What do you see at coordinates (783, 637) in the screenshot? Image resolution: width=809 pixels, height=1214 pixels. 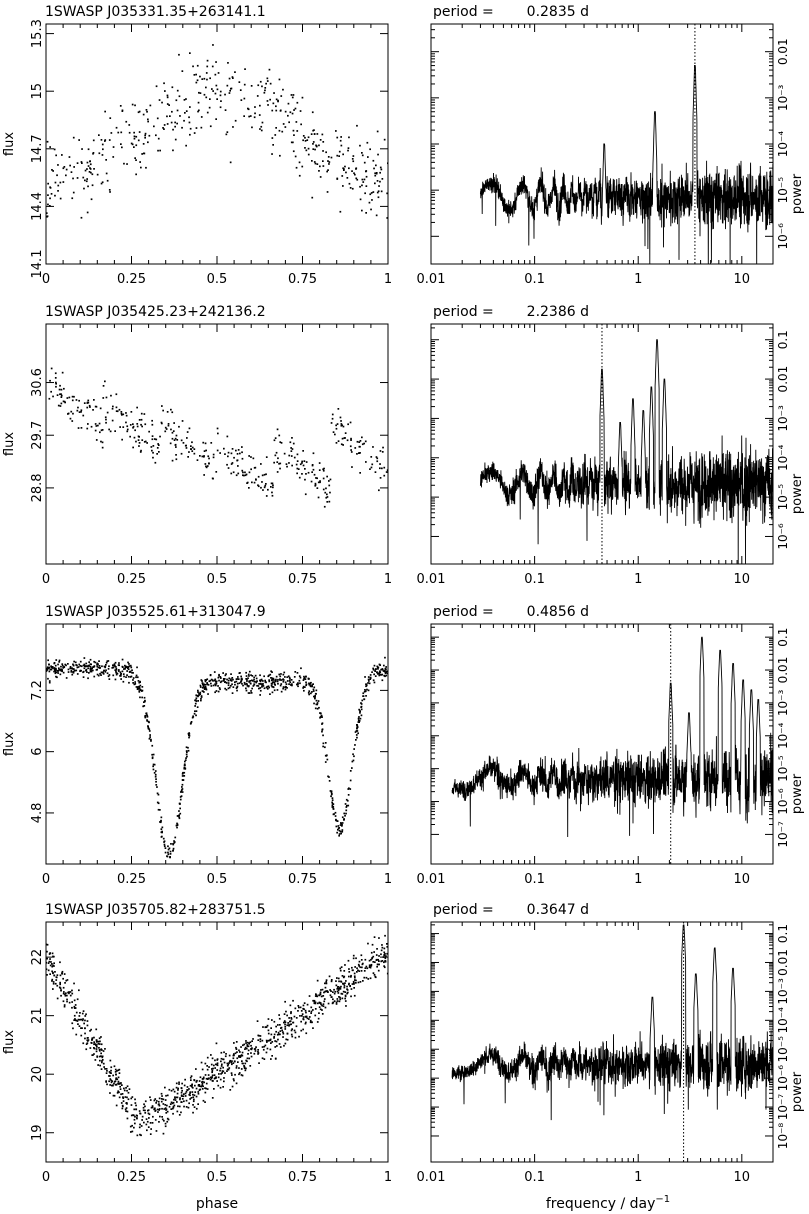 I see `y-tick-label: 0.1` at bounding box center [783, 637].